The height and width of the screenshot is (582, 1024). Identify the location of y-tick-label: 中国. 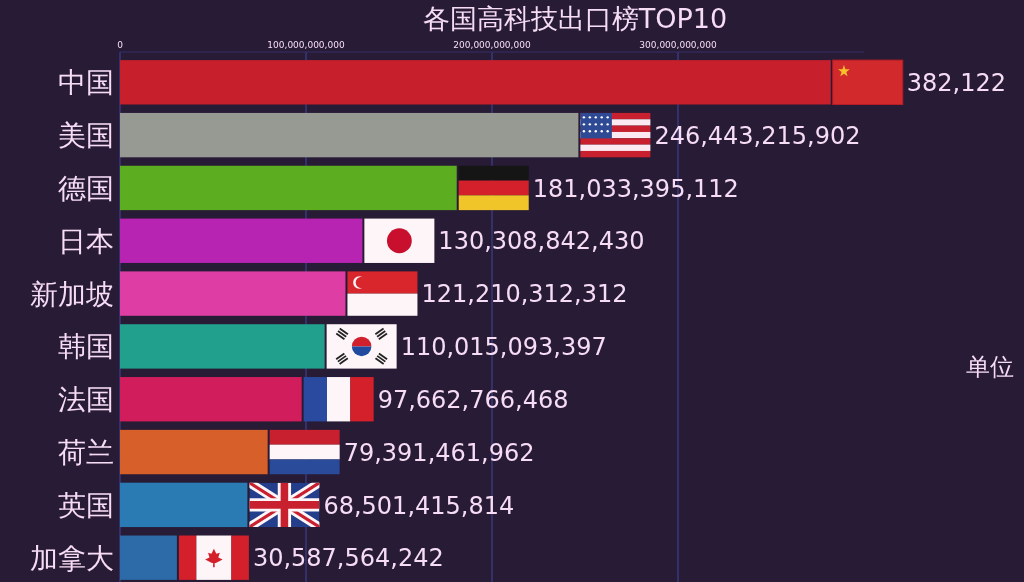
(86, 83).